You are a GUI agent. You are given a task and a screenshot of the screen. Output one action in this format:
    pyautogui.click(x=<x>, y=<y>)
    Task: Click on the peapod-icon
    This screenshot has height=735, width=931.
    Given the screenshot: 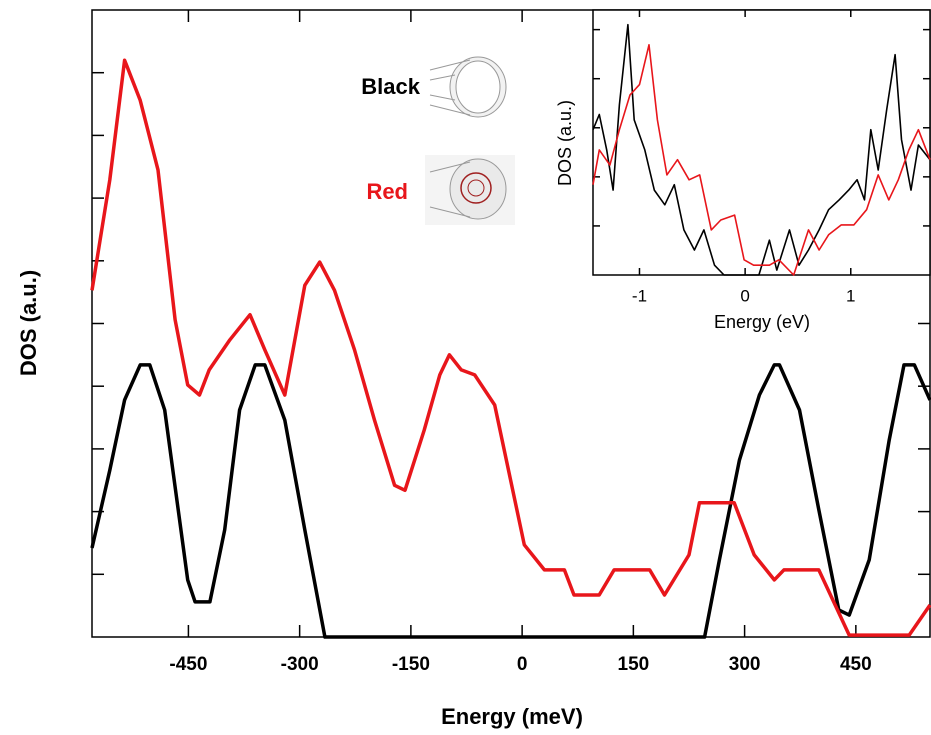 What is the action you would take?
    pyautogui.click(x=470, y=190)
    